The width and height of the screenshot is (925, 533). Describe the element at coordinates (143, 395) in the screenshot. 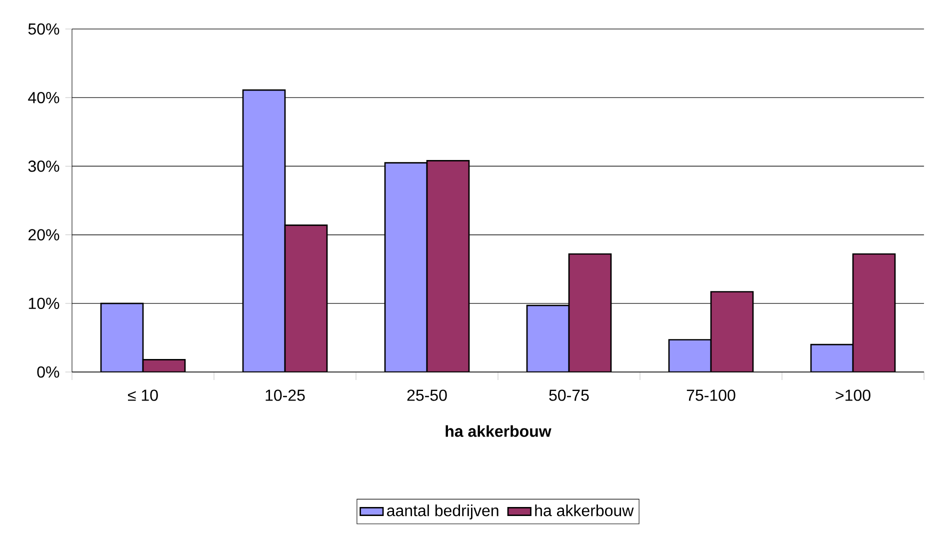

I see `x-tick-label: ≤ 10` at that location.